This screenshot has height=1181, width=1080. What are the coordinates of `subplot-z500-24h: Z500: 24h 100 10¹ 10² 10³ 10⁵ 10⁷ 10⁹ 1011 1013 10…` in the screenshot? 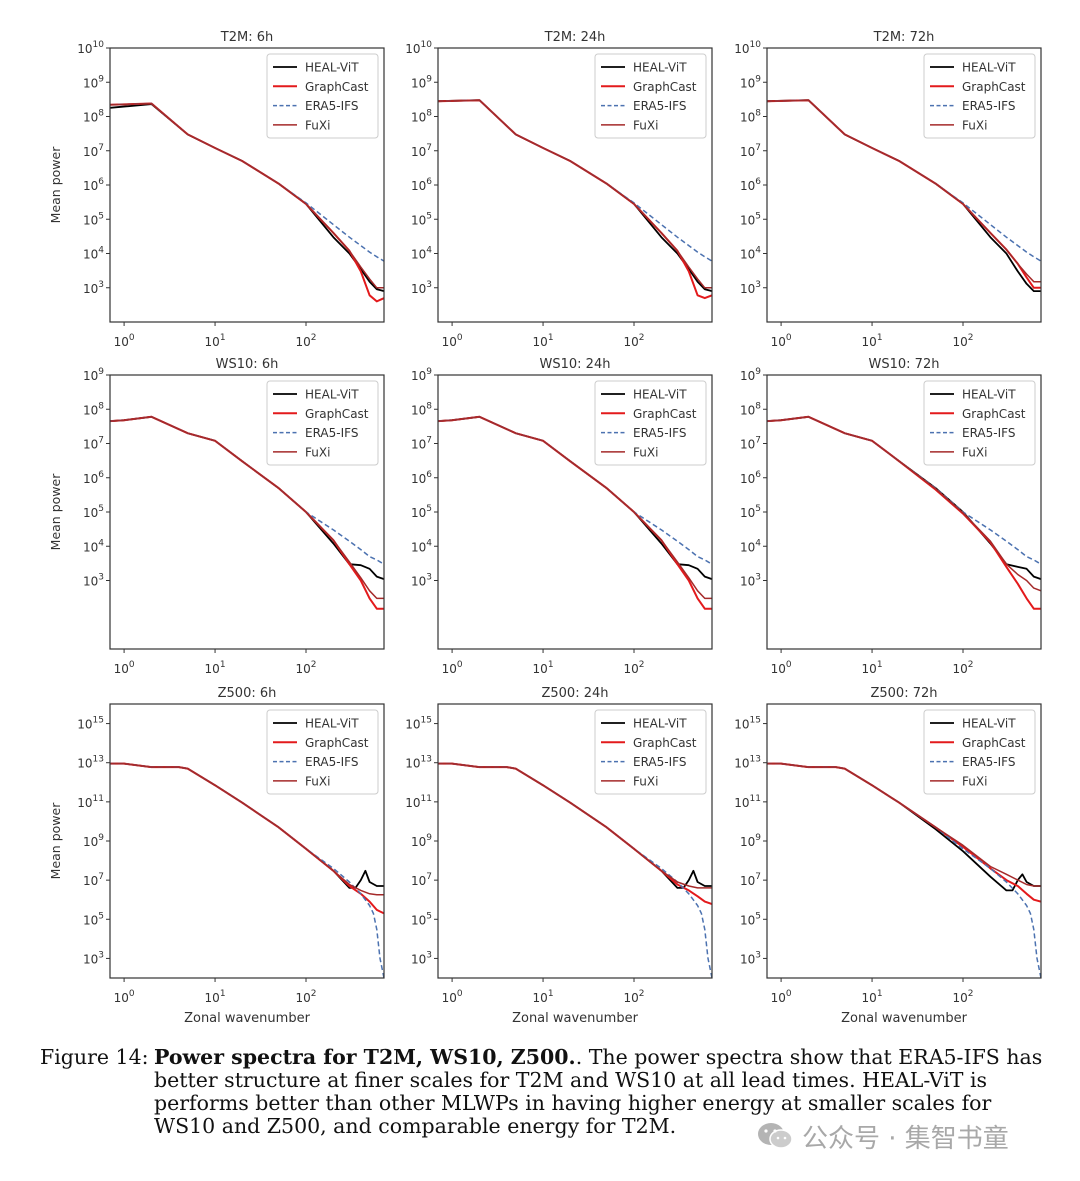 It's located at (559, 856).